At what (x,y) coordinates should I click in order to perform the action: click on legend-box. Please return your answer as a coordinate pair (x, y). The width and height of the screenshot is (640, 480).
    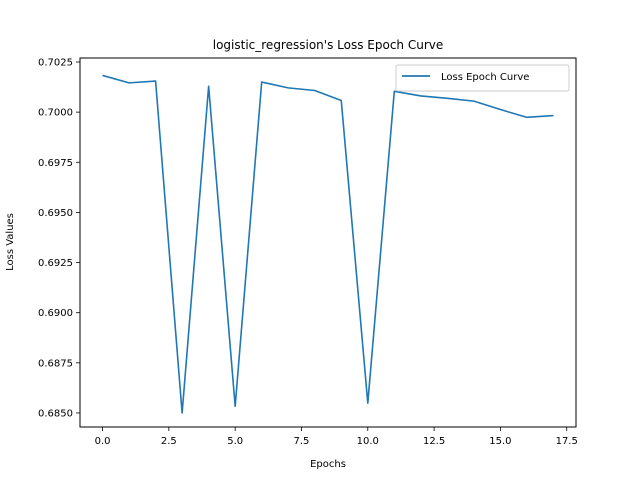
    Looking at the image, I should click on (482, 78).